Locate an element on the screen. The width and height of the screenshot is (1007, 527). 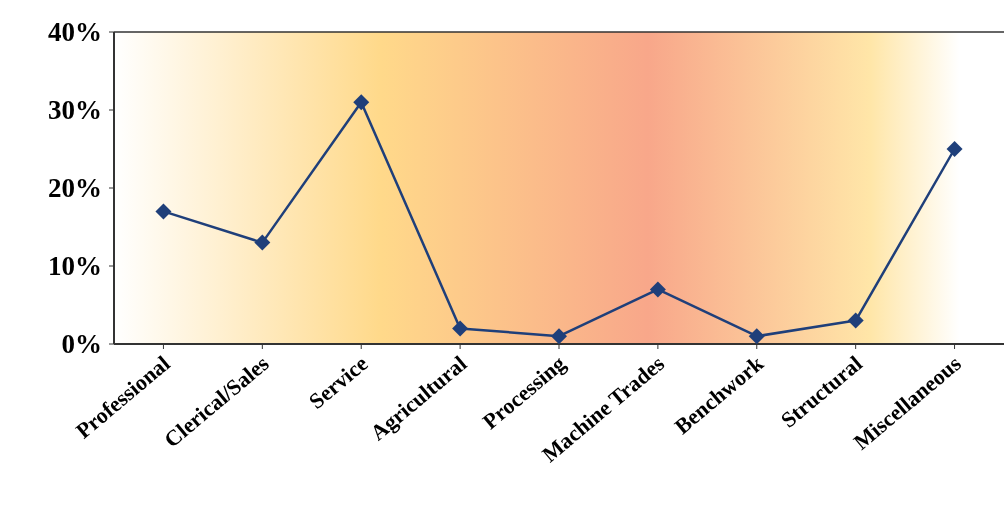
y-tick-label: 10% is located at coordinates (75, 266).